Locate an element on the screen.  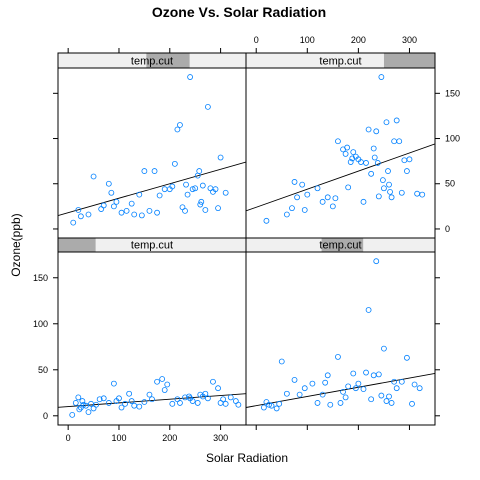
panel-border is located at coordinates (152, 338).